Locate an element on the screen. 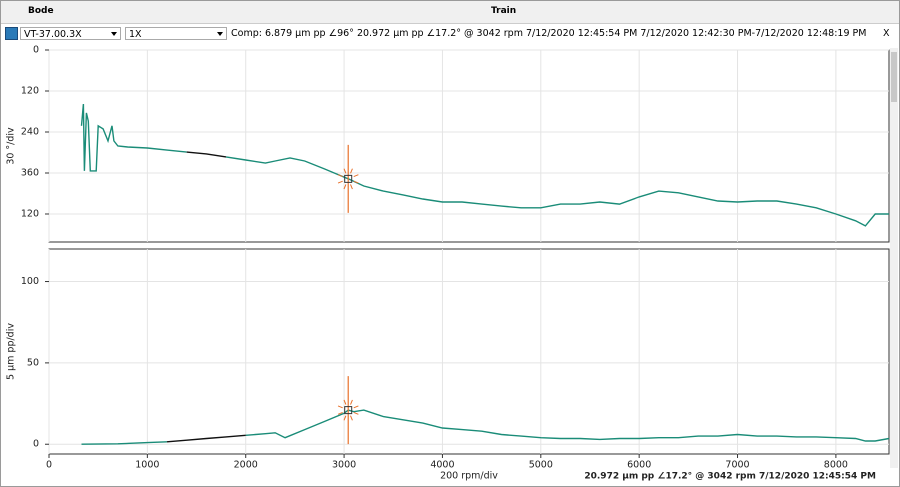 Image resolution: width=900 pixels, height=487 pixels. x-tick-label: 8000 is located at coordinates (836, 465).